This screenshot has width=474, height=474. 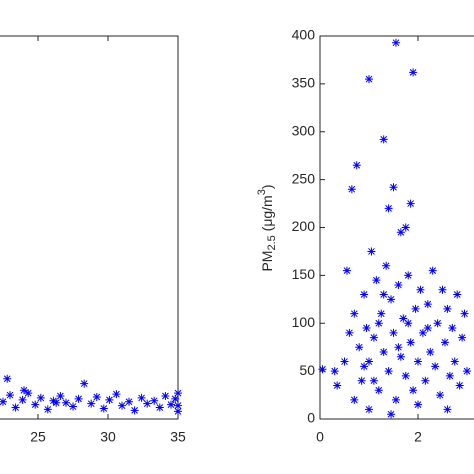 What do you see at coordinates (304, 130) in the screenshot?
I see `y-tick-label: 300` at bounding box center [304, 130].